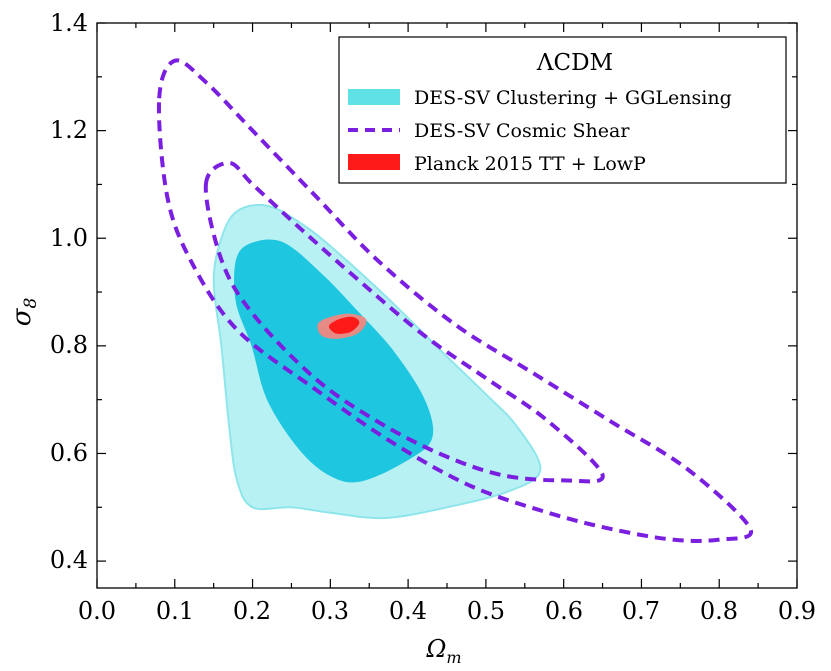 The height and width of the screenshot is (671, 831). Describe the element at coordinates (486, 611) in the screenshot. I see `x-tick-label: 0.5` at that location.